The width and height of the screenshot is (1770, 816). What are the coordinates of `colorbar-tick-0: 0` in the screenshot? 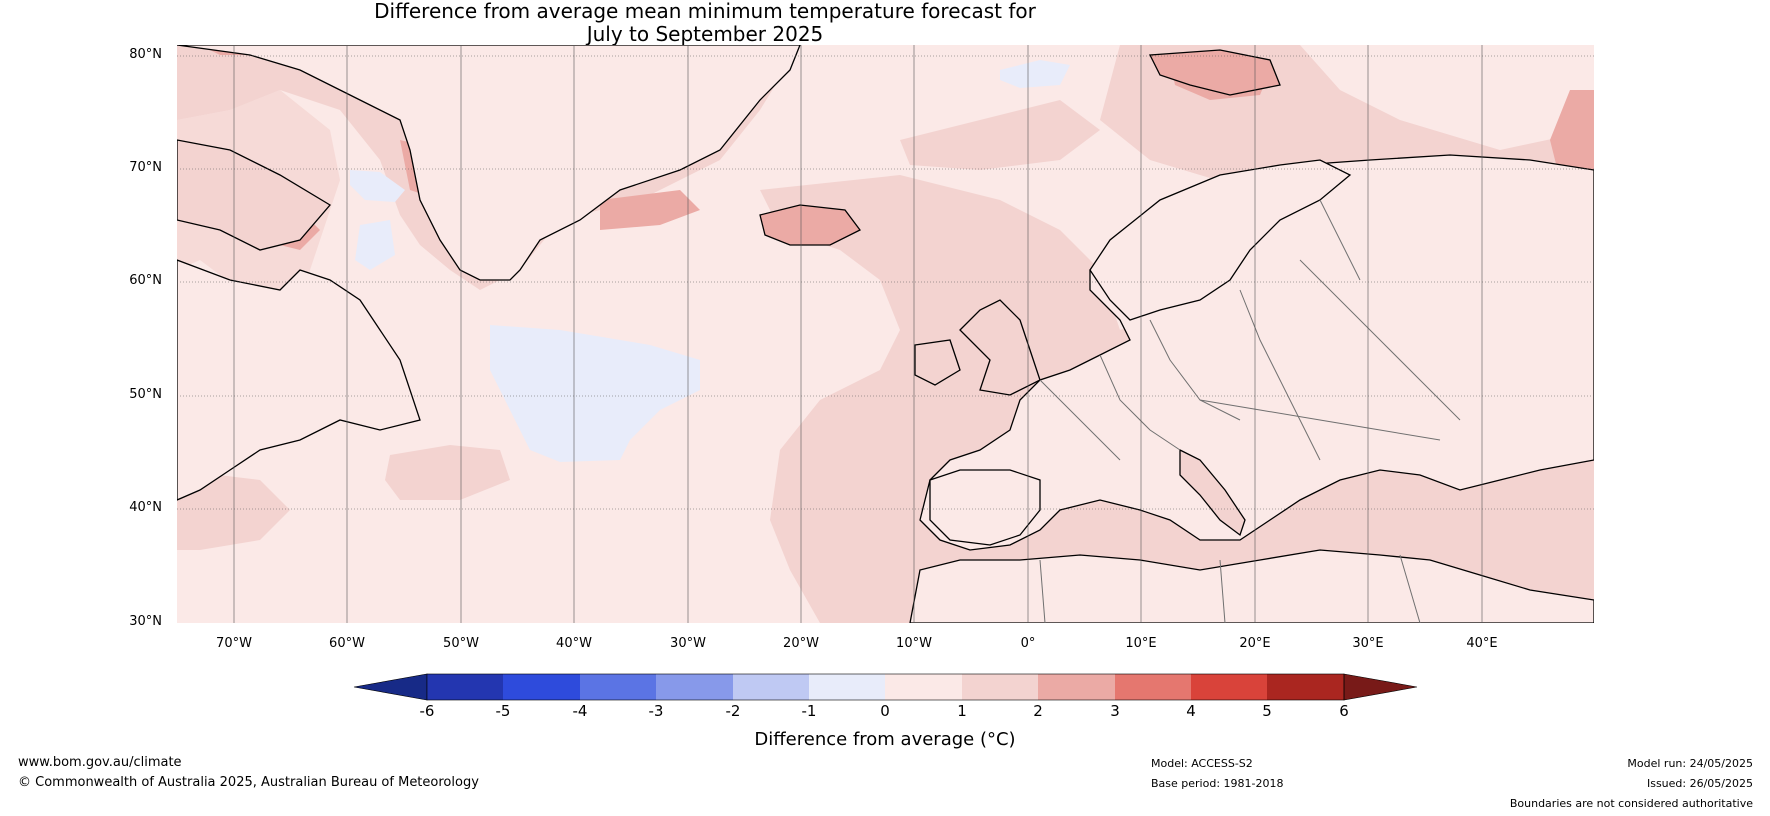 It's located at (885, 711).